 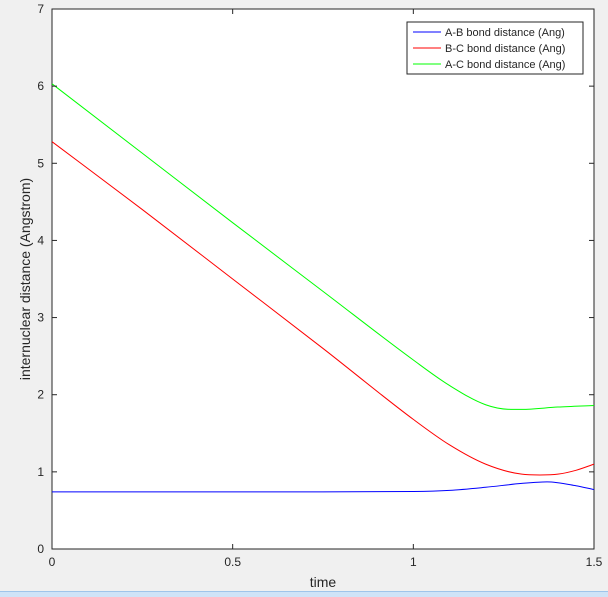 What do you see at coordinates (304, 594) in the screenshot?
I see `window-bottom-strip` at bounding box center [304, 594].